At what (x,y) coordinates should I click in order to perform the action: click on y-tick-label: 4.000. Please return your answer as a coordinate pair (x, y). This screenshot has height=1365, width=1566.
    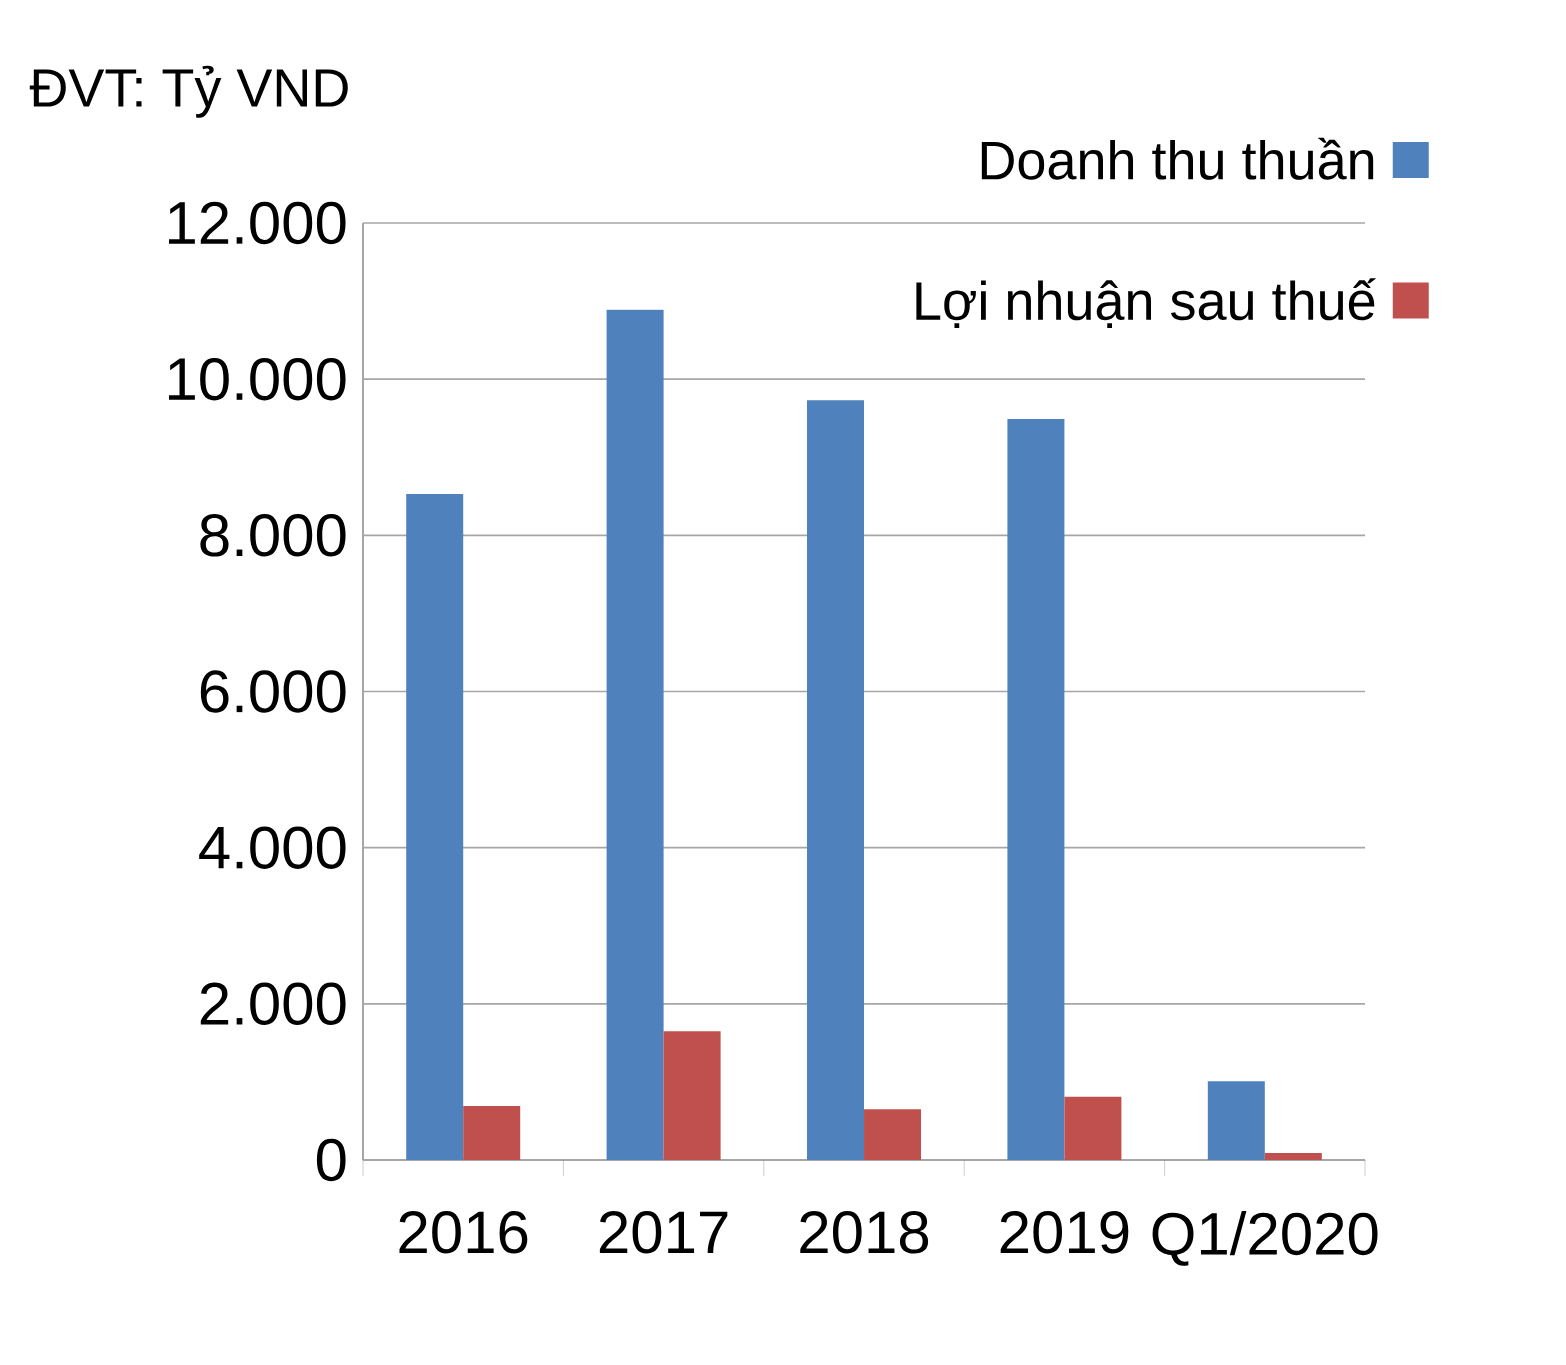
    Looking at the image, I should click on (272, 847).